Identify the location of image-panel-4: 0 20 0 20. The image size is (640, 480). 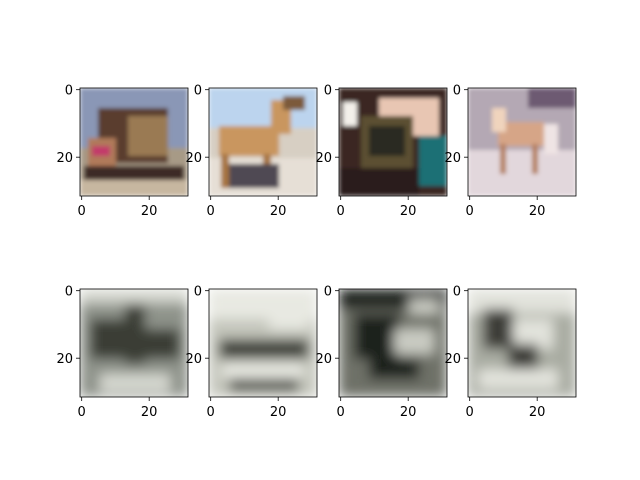
(510, 151).